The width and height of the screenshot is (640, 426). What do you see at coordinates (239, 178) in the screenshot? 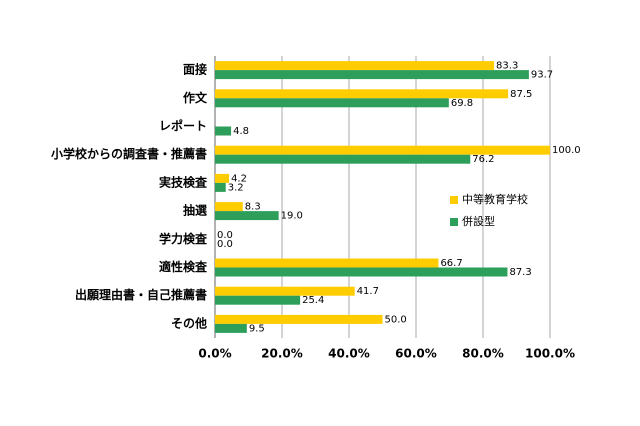
I see `value-label: 4.2` at bounding box center [239, 178].